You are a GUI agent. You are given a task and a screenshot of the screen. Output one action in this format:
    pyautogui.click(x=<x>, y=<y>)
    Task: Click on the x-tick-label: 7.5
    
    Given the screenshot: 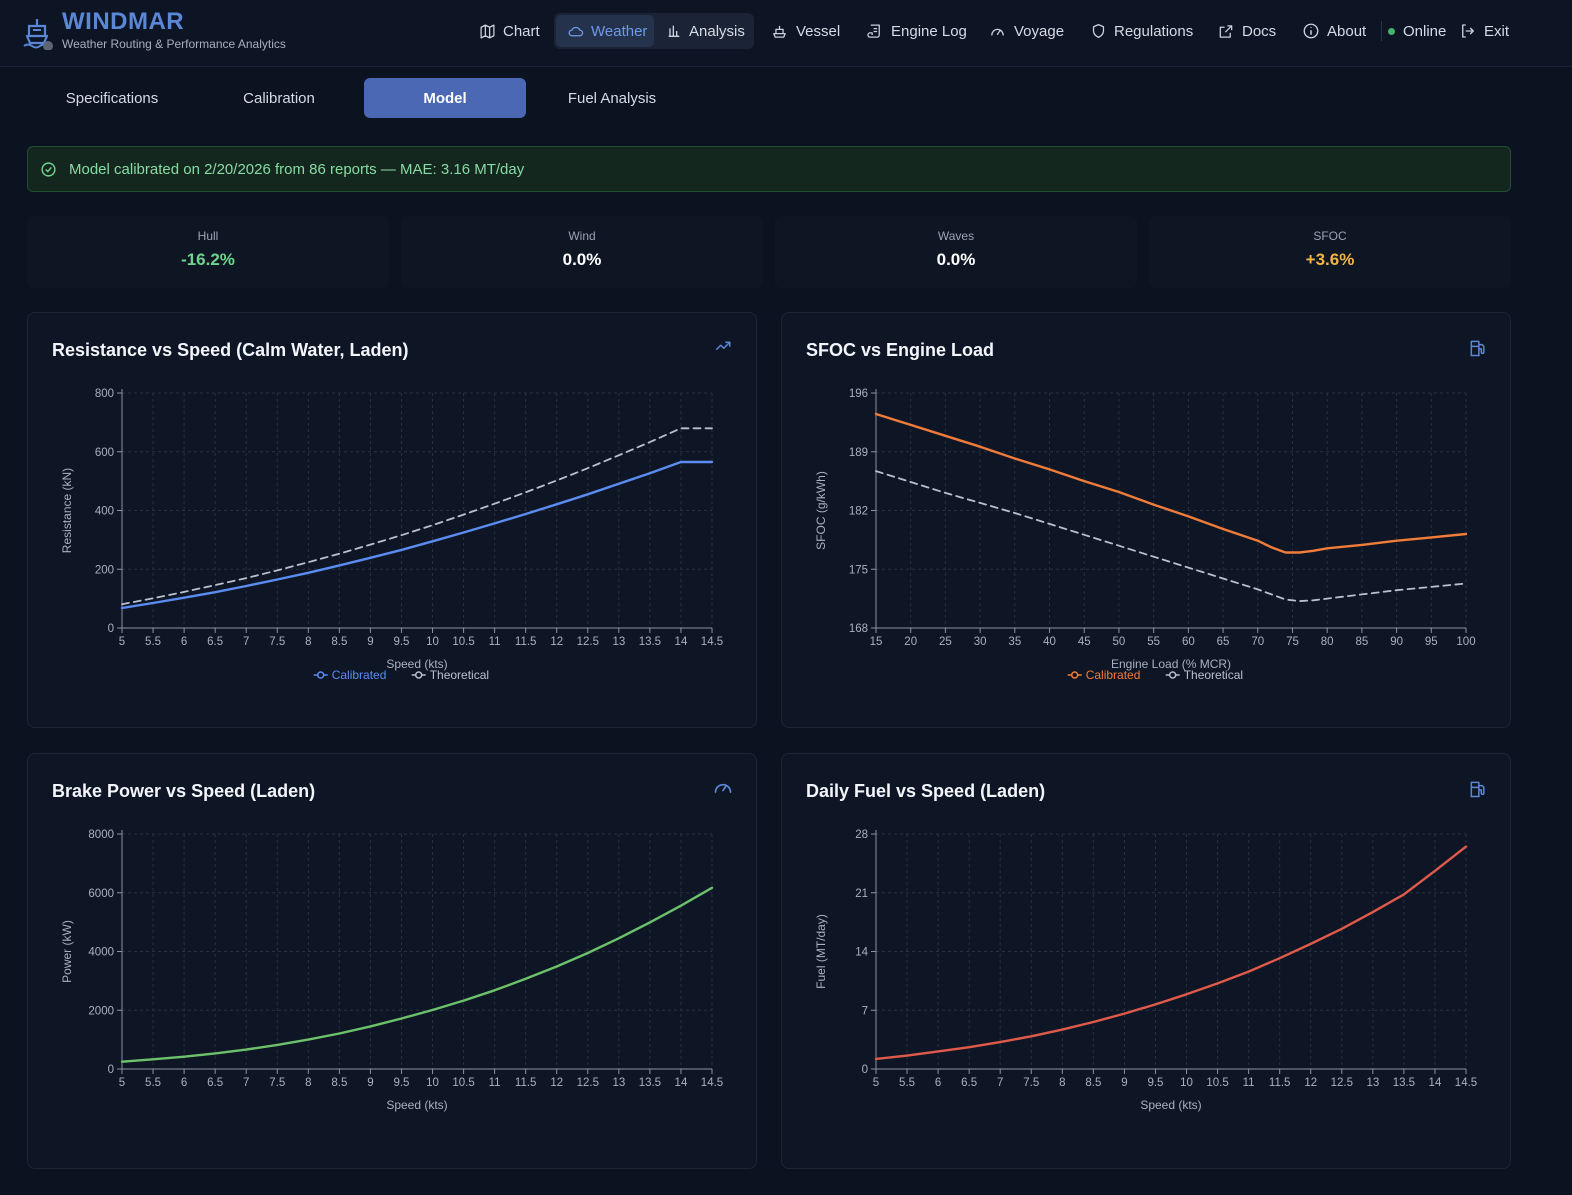 What is the action you would take?
    pyautogui.click(x=277, y=1083)
    